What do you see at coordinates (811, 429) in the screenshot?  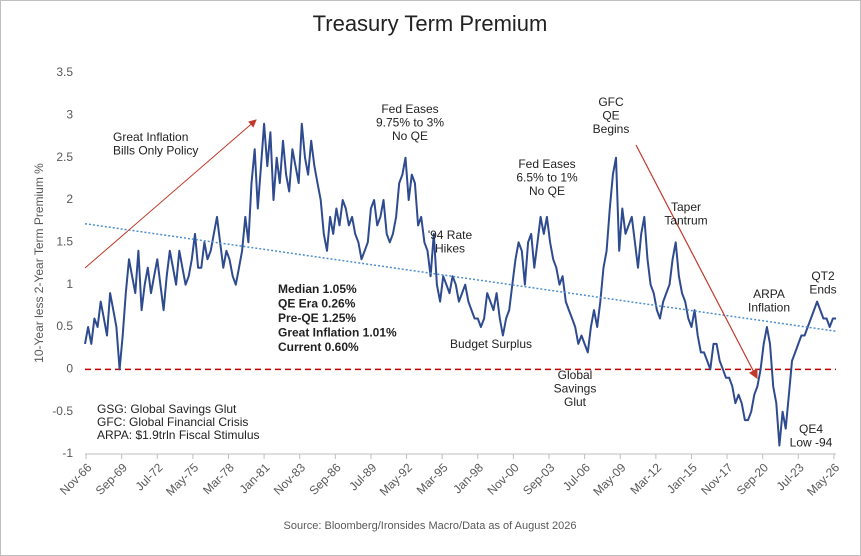 I see `annotation: QE4` at bounding box center [811, 429].